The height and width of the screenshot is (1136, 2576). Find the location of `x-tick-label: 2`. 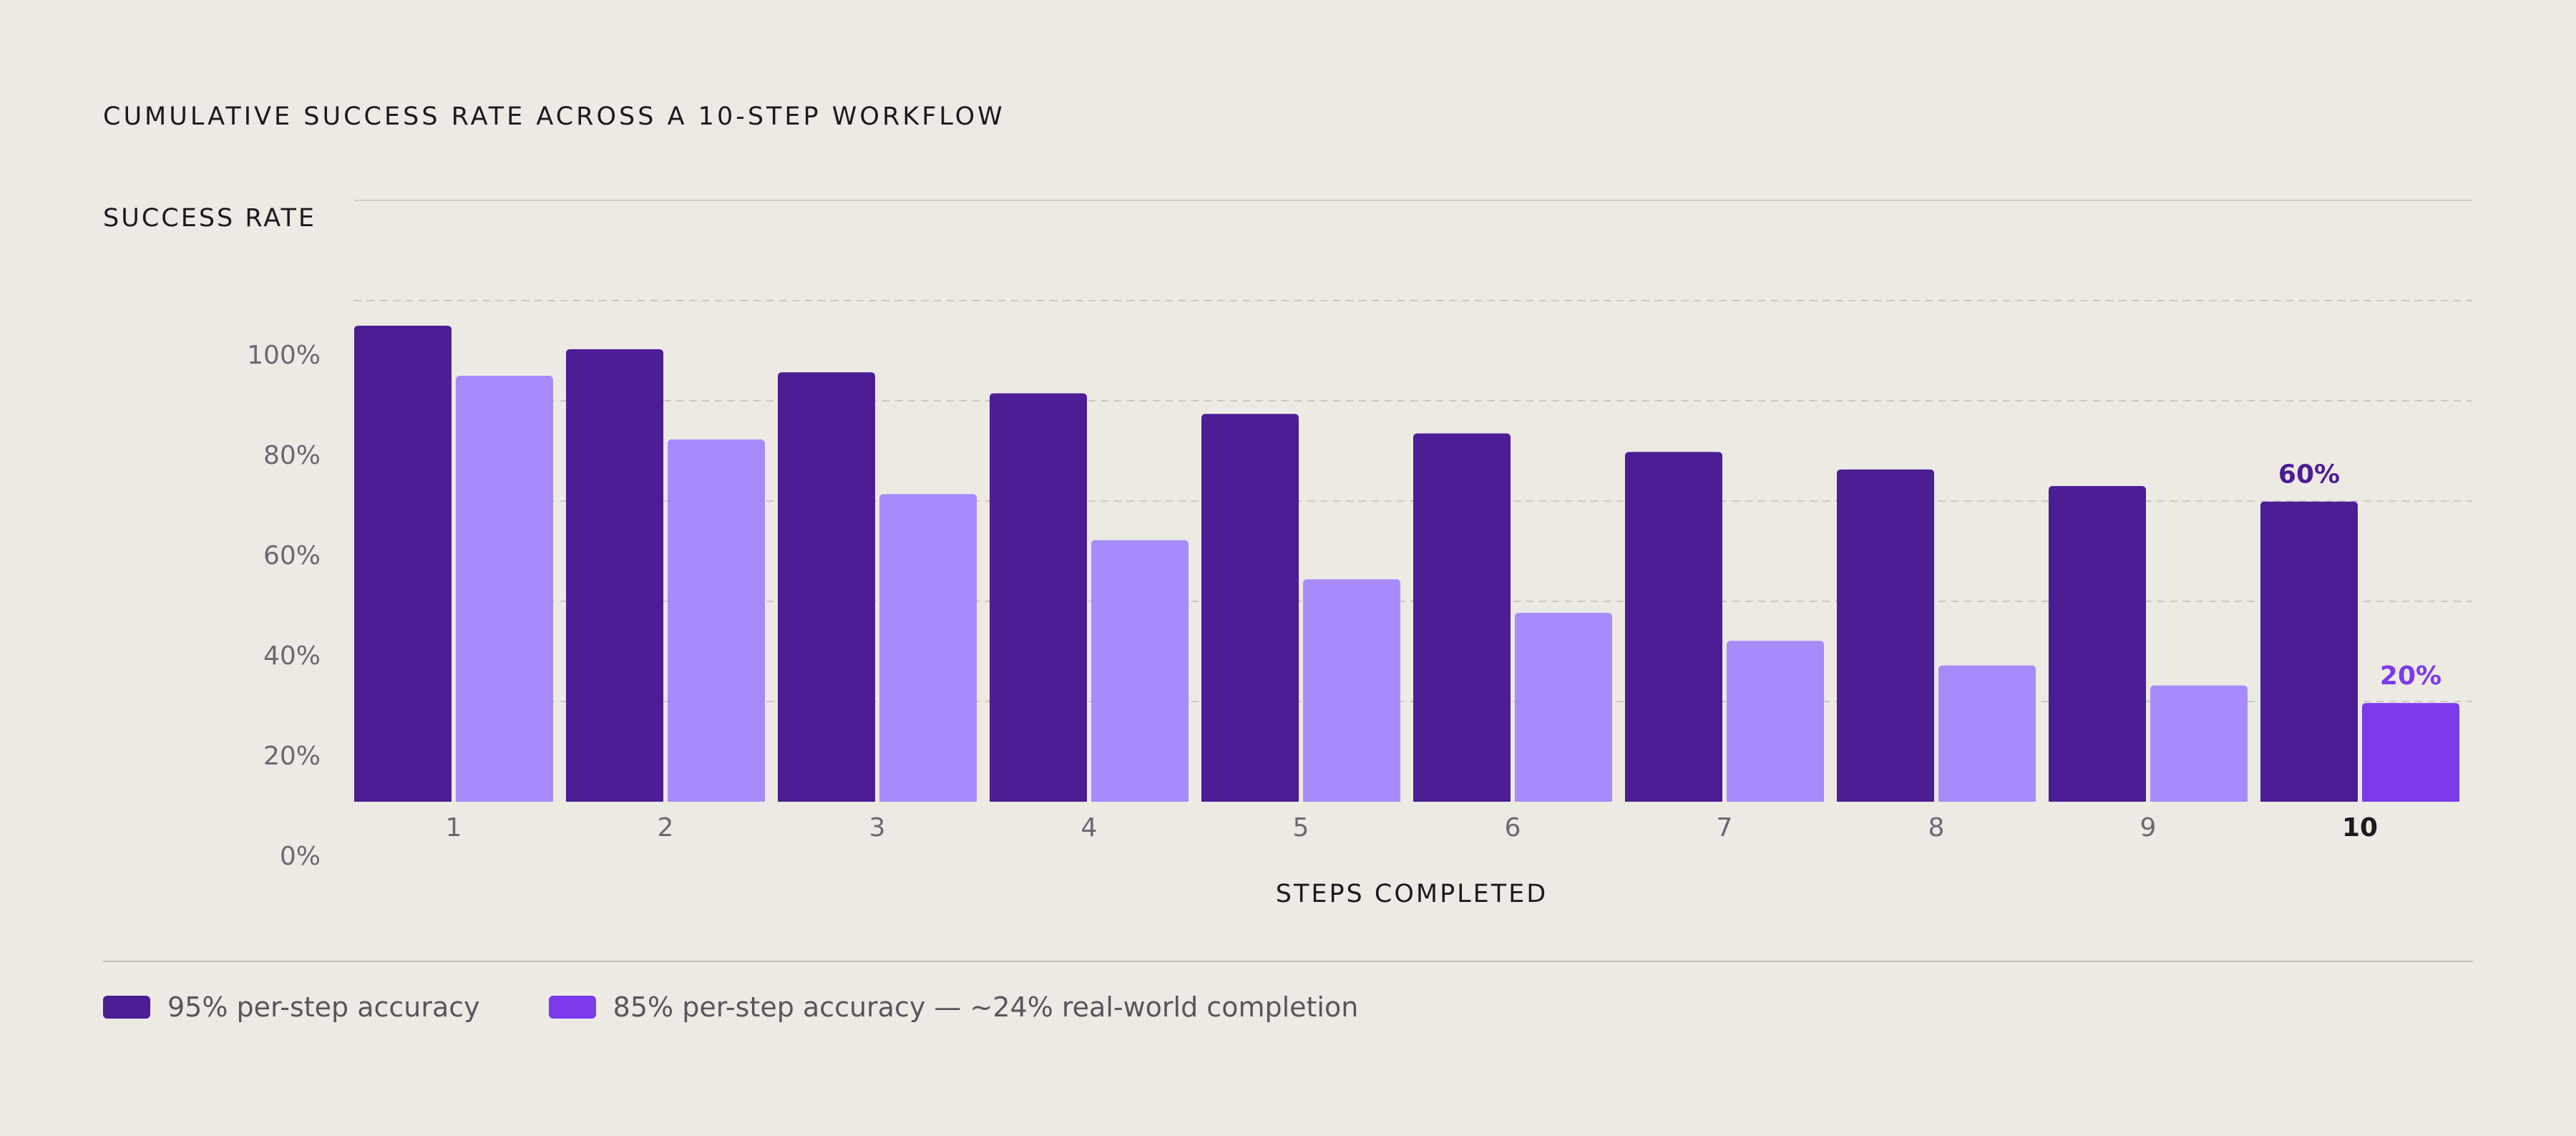

x-tick-label: 2 is located at coordinates (666, 828).